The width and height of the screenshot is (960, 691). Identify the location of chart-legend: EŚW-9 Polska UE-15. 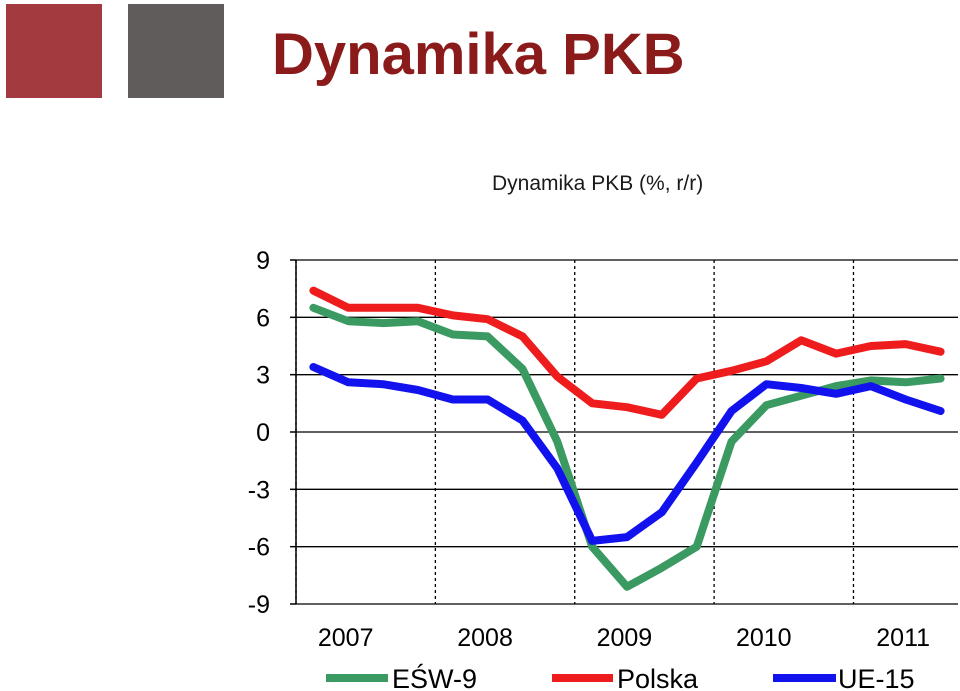
(620, 676).